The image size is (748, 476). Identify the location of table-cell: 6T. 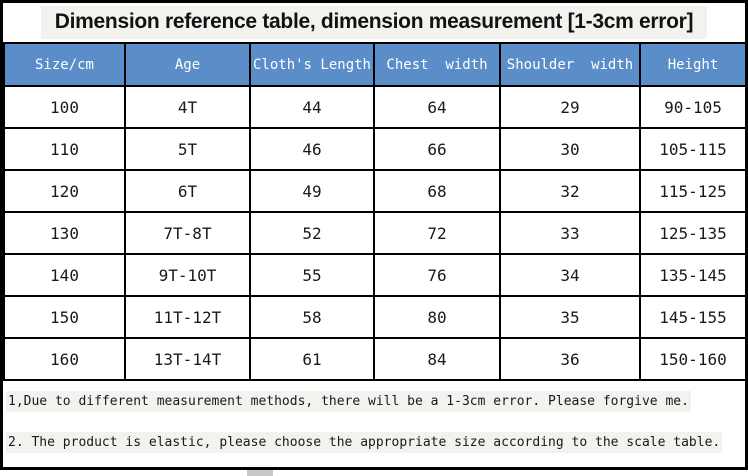
(187, 191).